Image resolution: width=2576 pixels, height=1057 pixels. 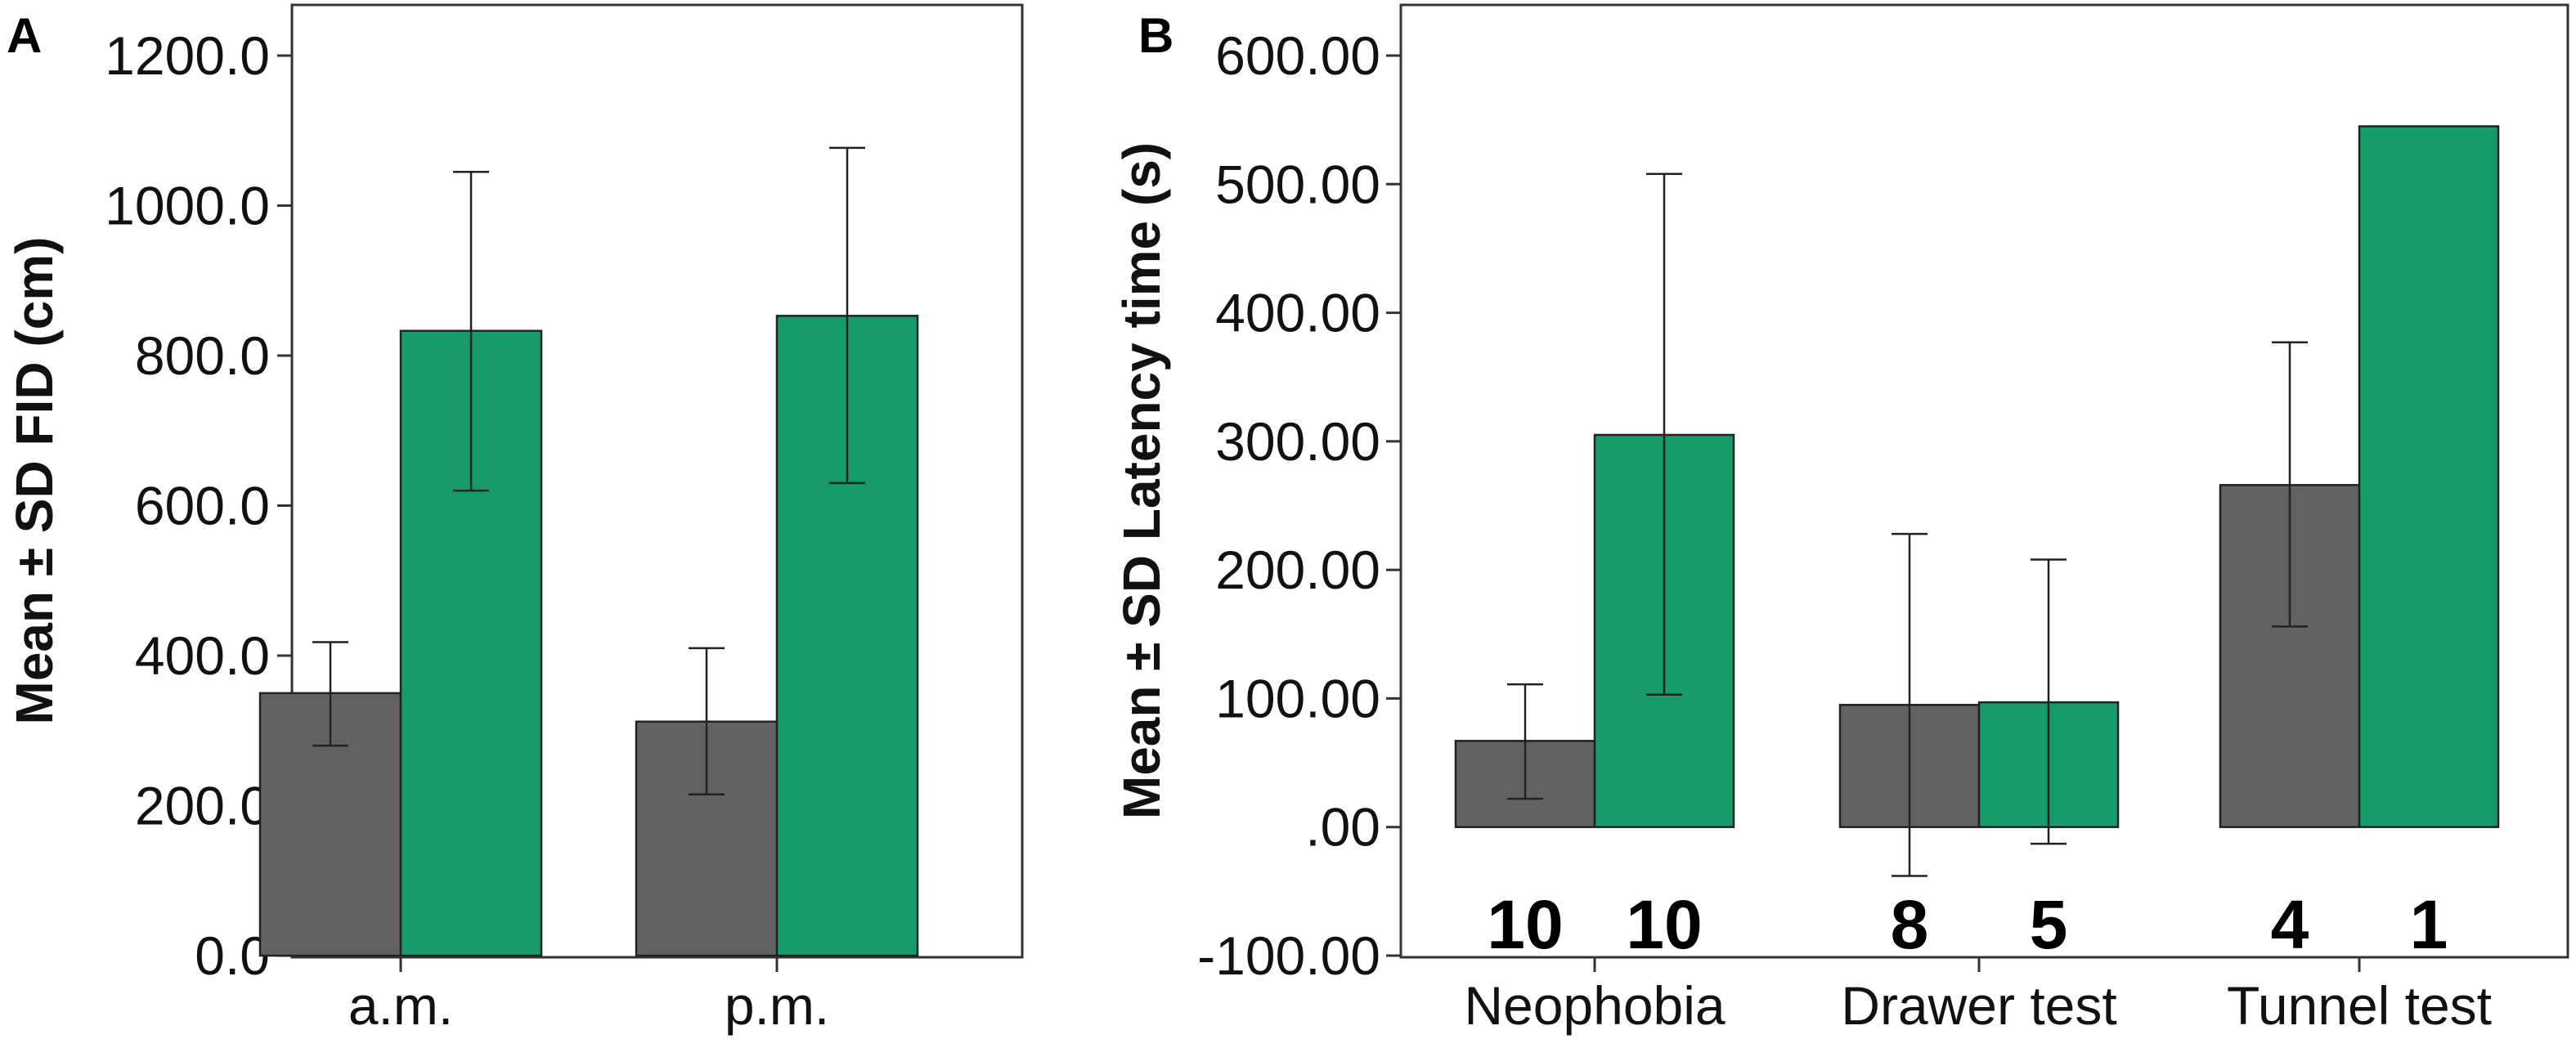 What do you see at coordinates (1343, 827) in the screenshot?
I see `y-tick-label: .00` at bounding box center [1343, 827].